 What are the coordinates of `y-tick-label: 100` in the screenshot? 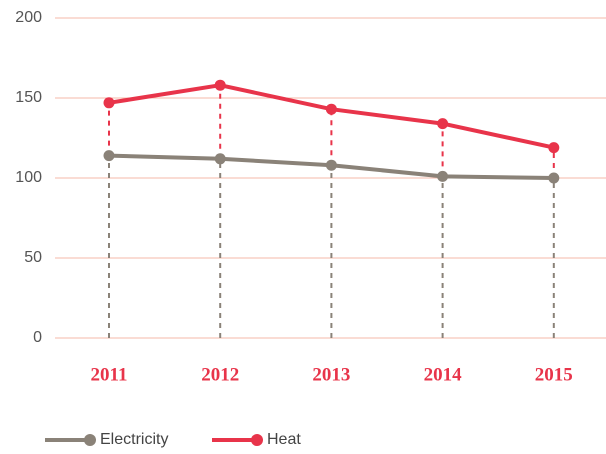 It's located at (28, 177).